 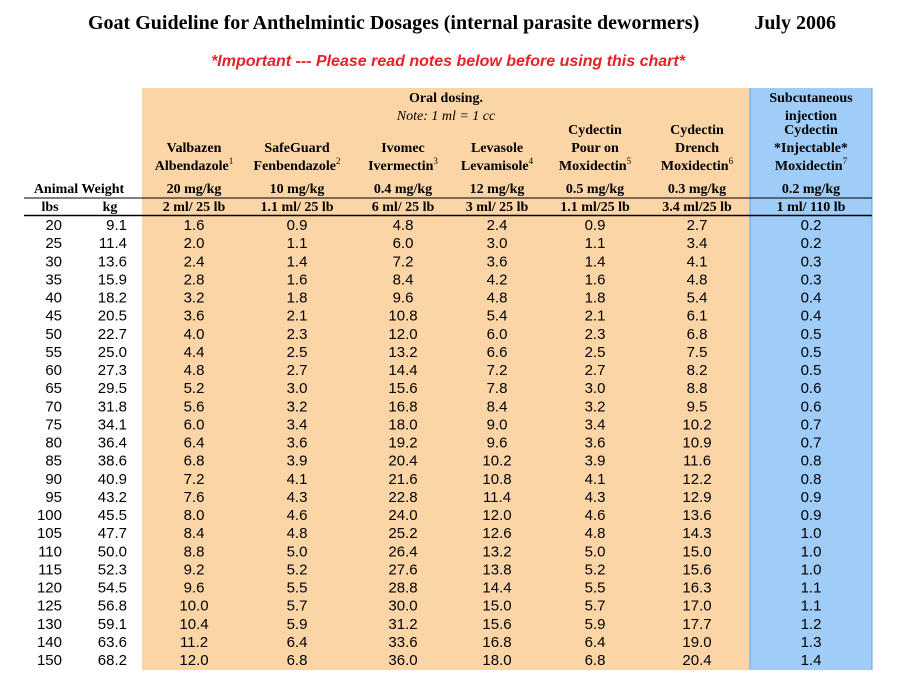 I want to click on drug-name: Drench, so click(x=697, y=148).